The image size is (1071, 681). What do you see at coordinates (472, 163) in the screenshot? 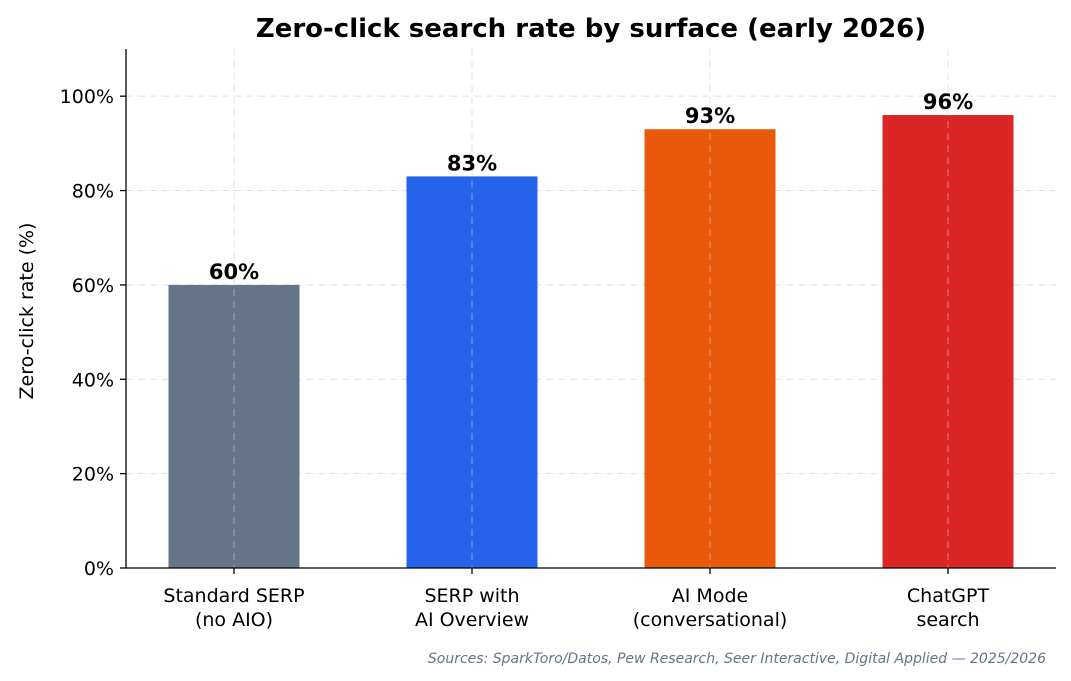
I see `bar-value-label: 83%` at bounding box center [472, 163].